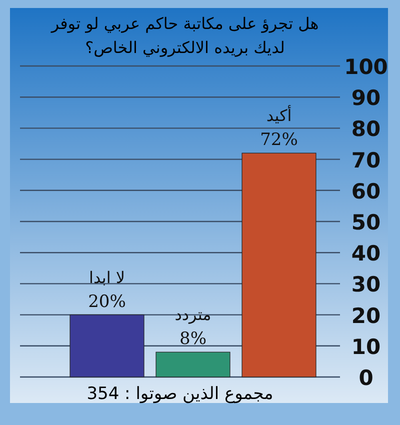 Image resolution: width=400 pixels, height=425 pixels. I want to click on annotation: مجموع الذين صوتوا : 354, so click(180, 394).